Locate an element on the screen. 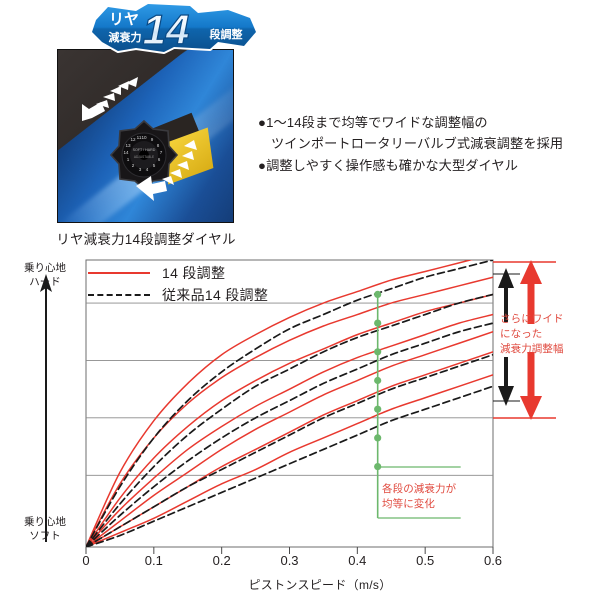 The width and height of the screenshot is (600, 600). range-arrow-group is located at coordinates (524, 340).